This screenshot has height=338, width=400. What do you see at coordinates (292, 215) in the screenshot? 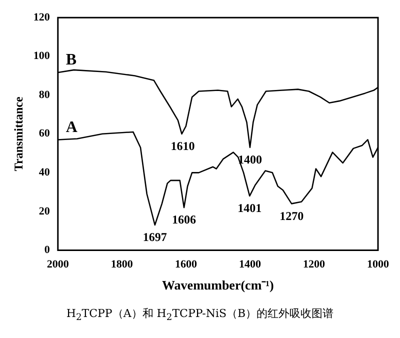
I see `annotation: 1270` at bounding box center [292, 215].